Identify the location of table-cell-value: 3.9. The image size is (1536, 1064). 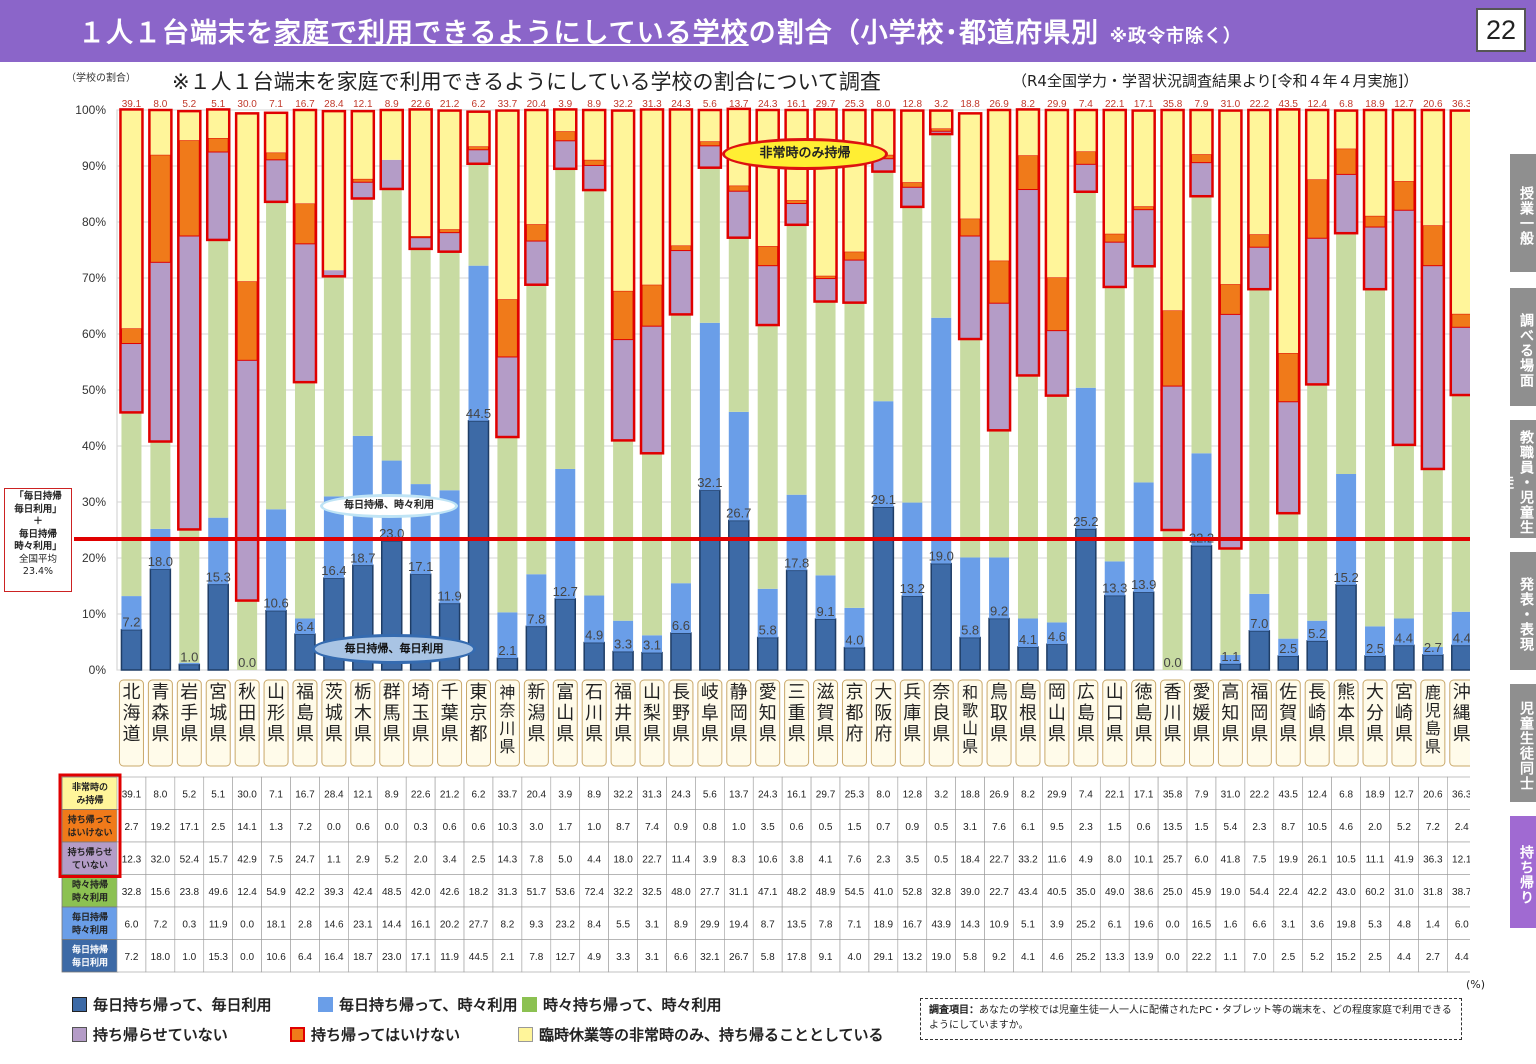
(1057, 924).